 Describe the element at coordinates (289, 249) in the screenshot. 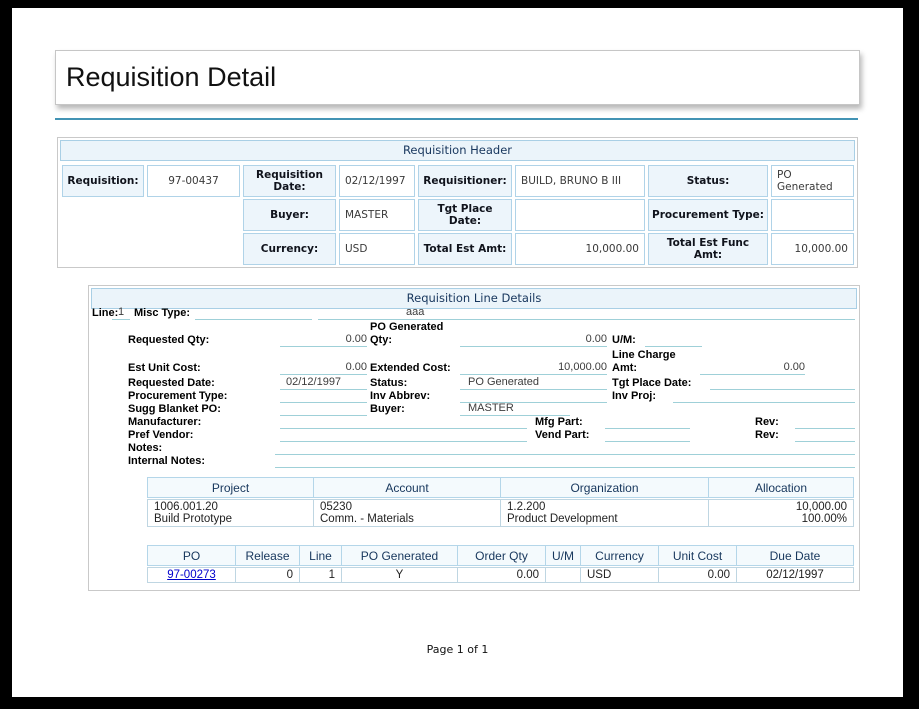

I see `currency-label: Currency:` at that location.